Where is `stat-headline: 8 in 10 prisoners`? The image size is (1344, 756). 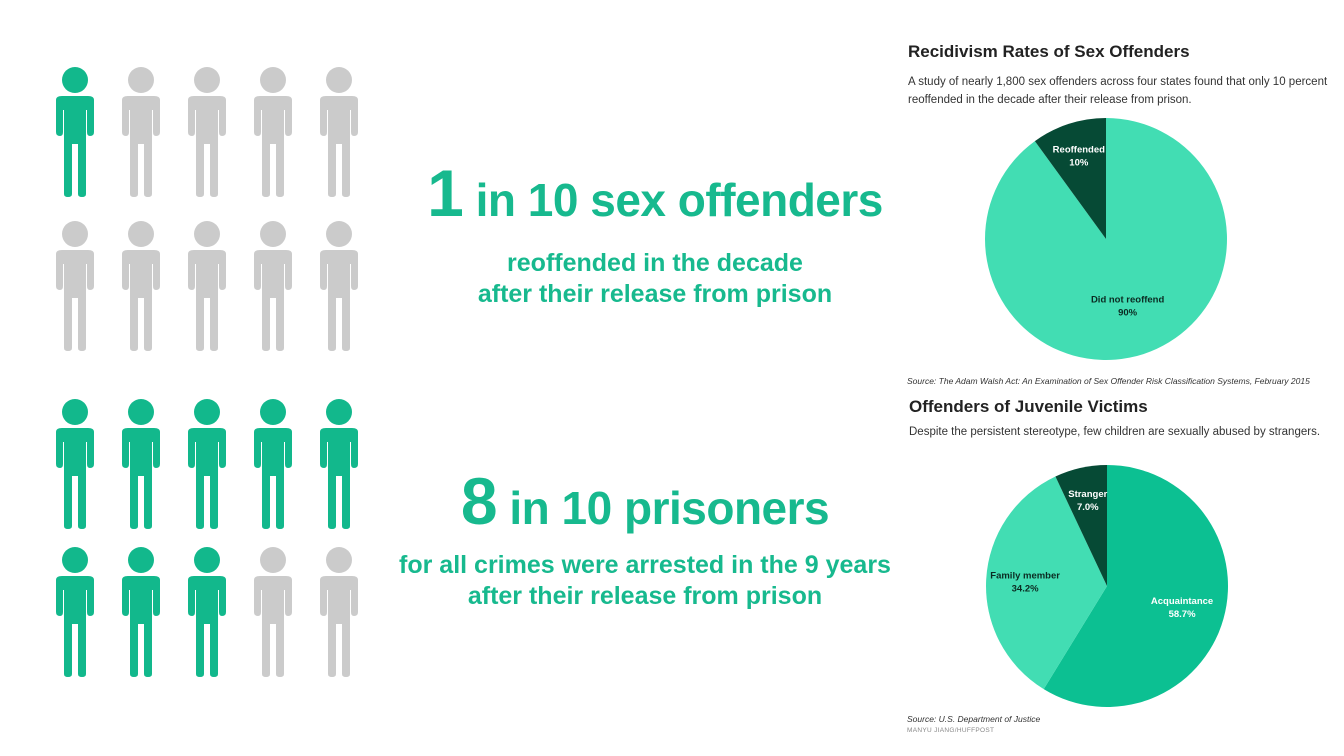
stat-headline: 8 in 10 prisoners is located at coordinates (645, 501).